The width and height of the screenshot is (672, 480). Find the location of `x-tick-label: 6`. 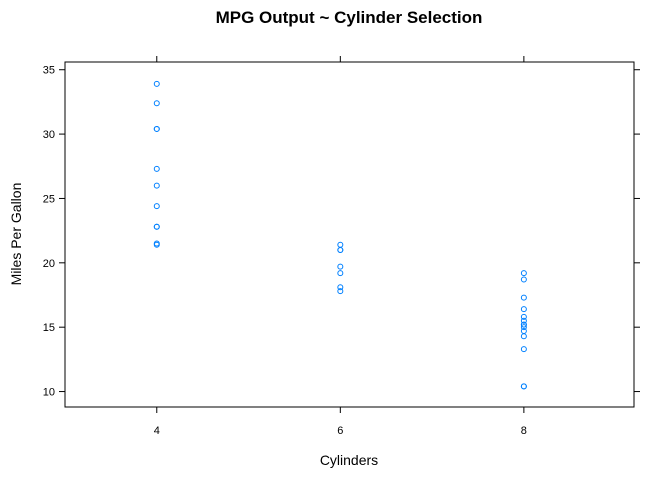

x-tick-label: 6 is located at coordinates (340, 431).